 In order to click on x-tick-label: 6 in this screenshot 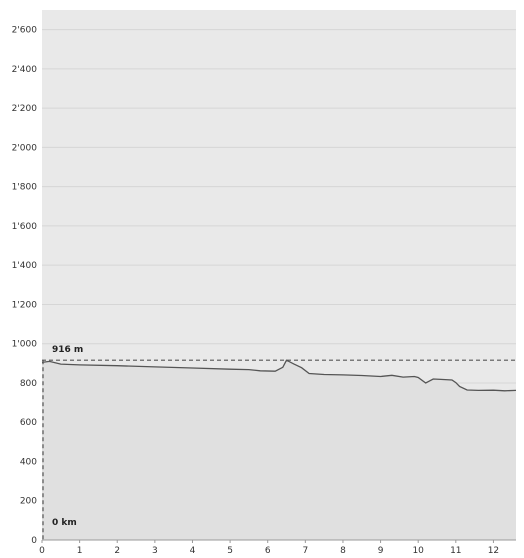, I will do `click(268, 551)`.